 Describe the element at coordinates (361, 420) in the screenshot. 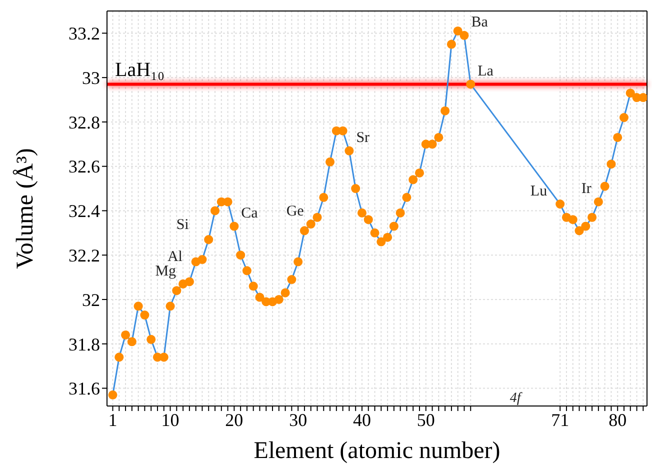

I see `x-tick-label: 40` at that location.